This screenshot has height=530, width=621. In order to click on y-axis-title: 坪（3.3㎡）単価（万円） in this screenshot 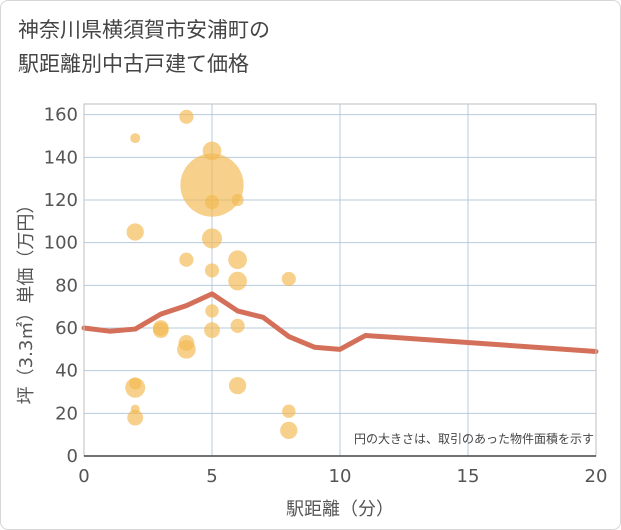, I will do `click(26, 300)`.